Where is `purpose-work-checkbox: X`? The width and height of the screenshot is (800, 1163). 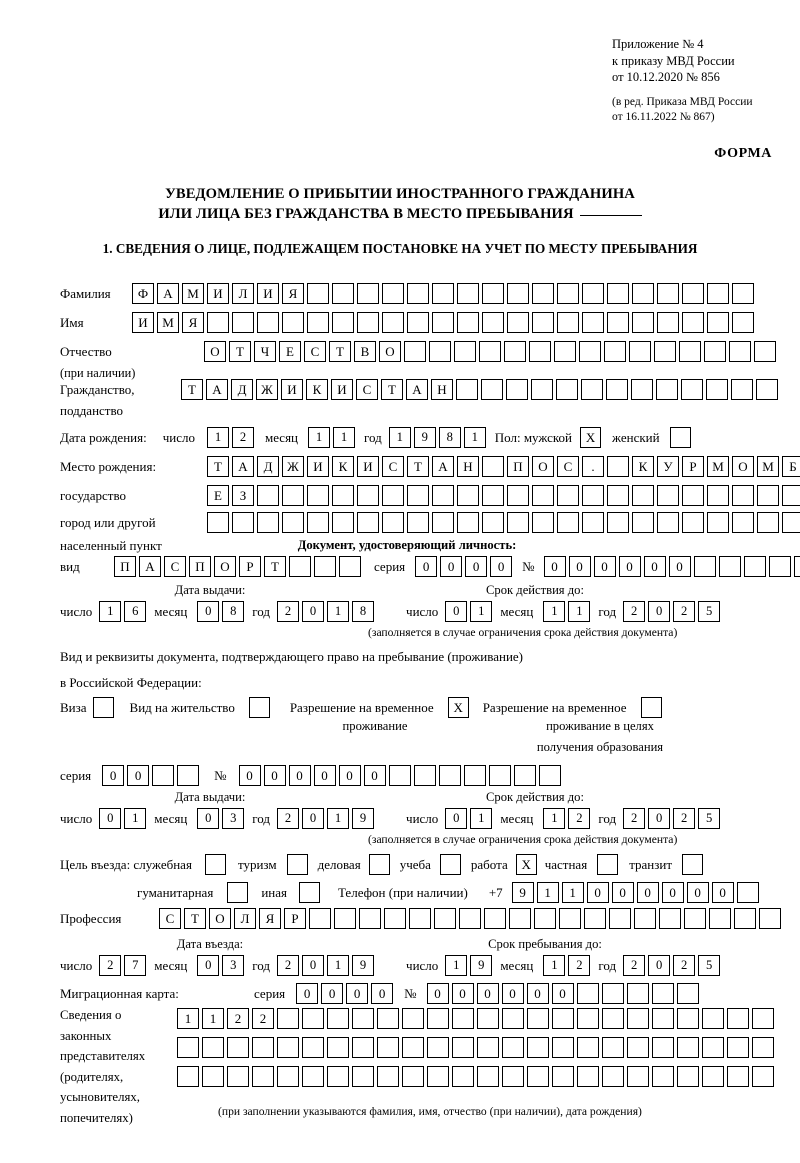
purpose-work-checkbox: X is located at coordinates (526, 864).